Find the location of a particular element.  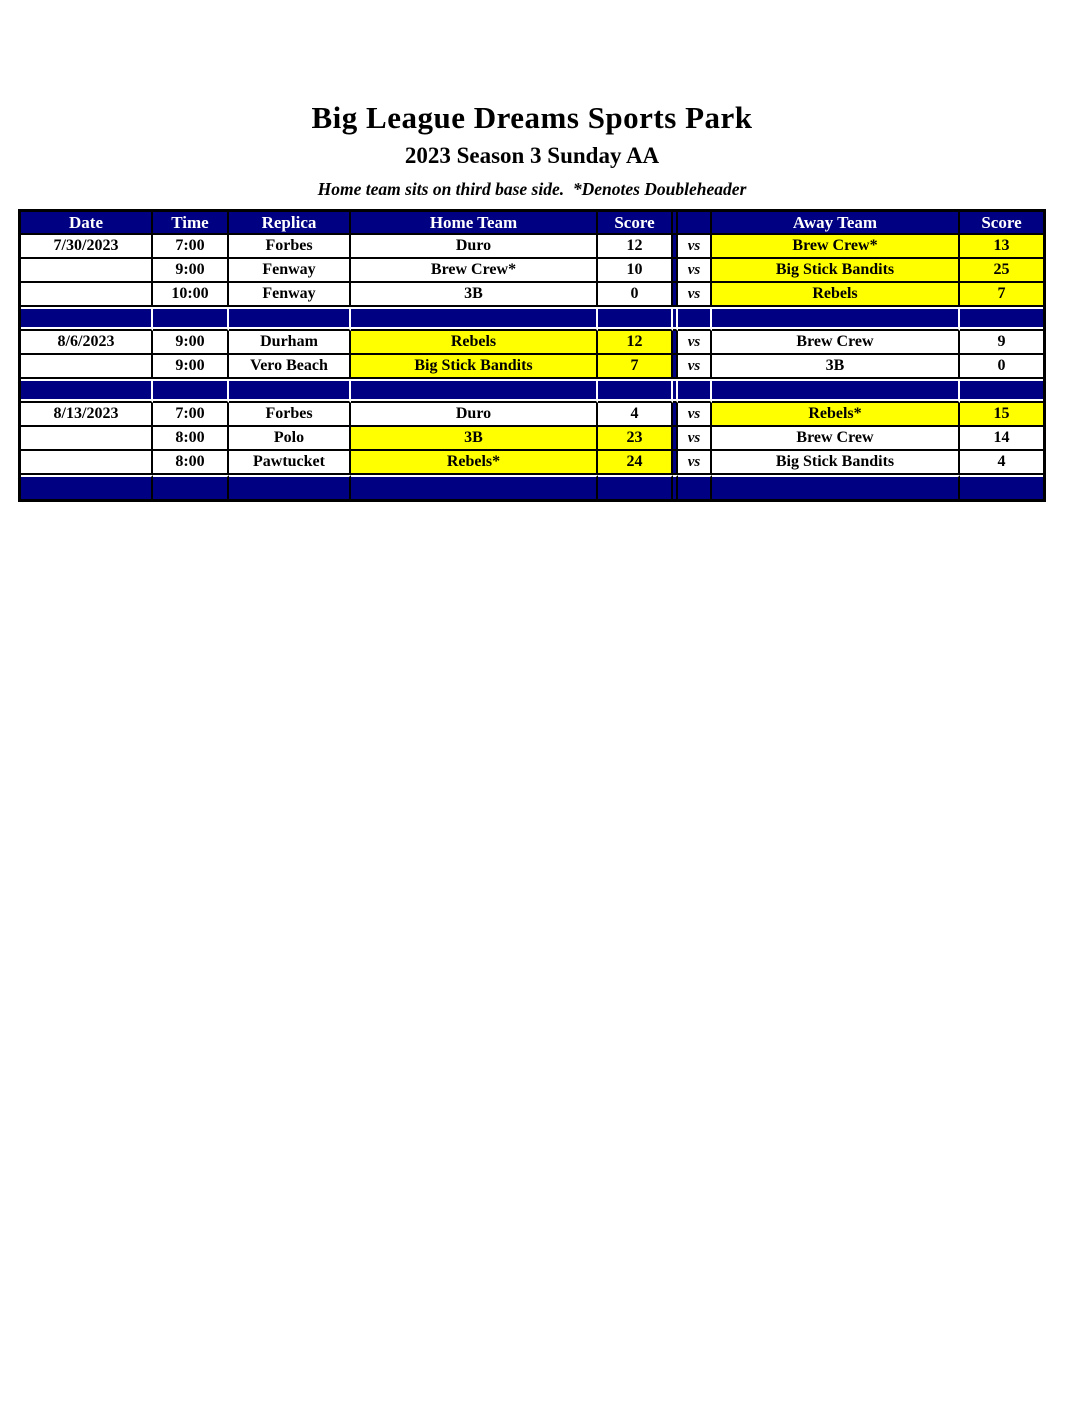

away-score-cell: 25 is located at coordinates (1001, 271).